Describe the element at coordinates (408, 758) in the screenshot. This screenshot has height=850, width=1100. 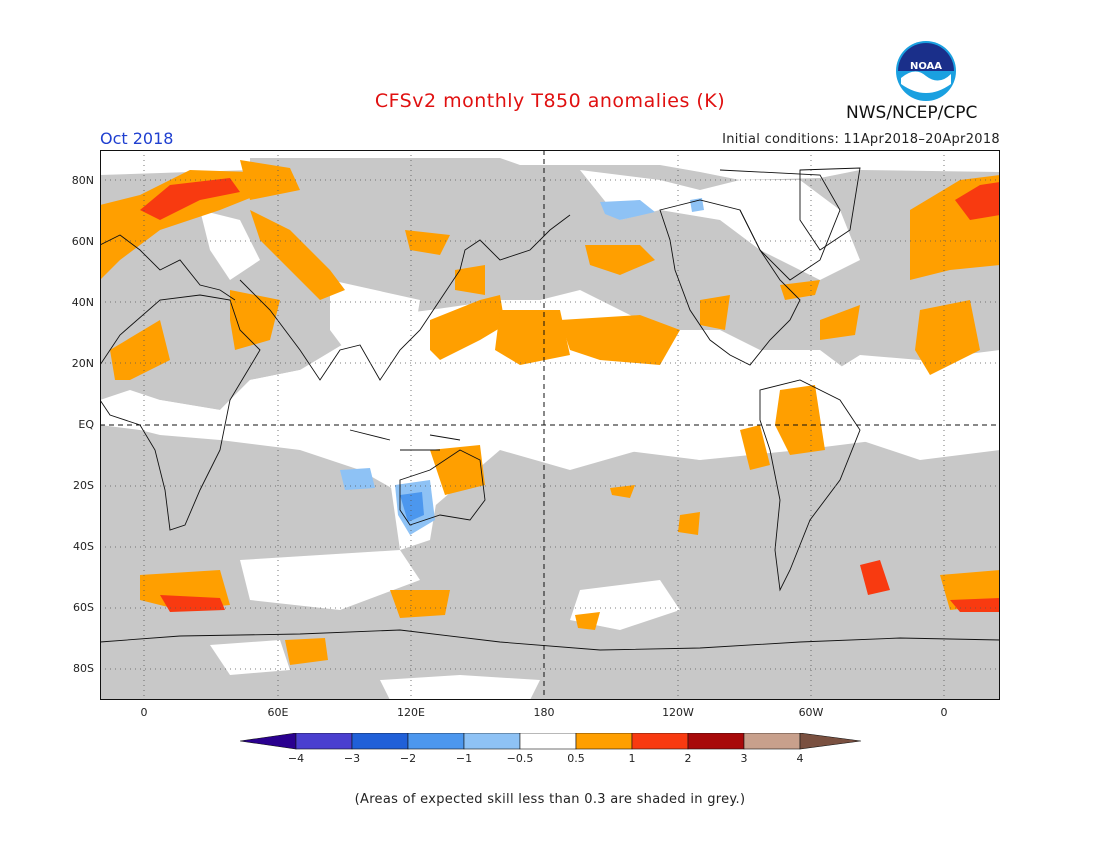
I see `colorbar-label-m2: −2` at that location.